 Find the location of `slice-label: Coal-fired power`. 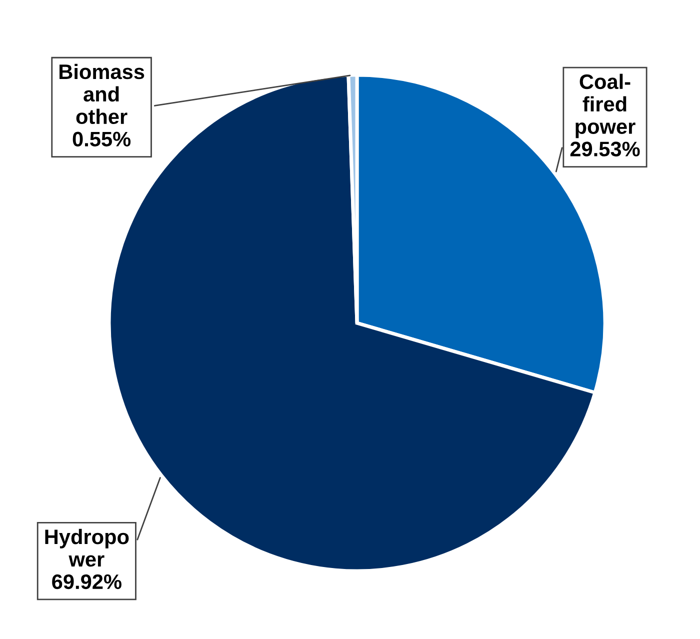

slice-label: Coal-fired power is located at coordinates (606, 106).